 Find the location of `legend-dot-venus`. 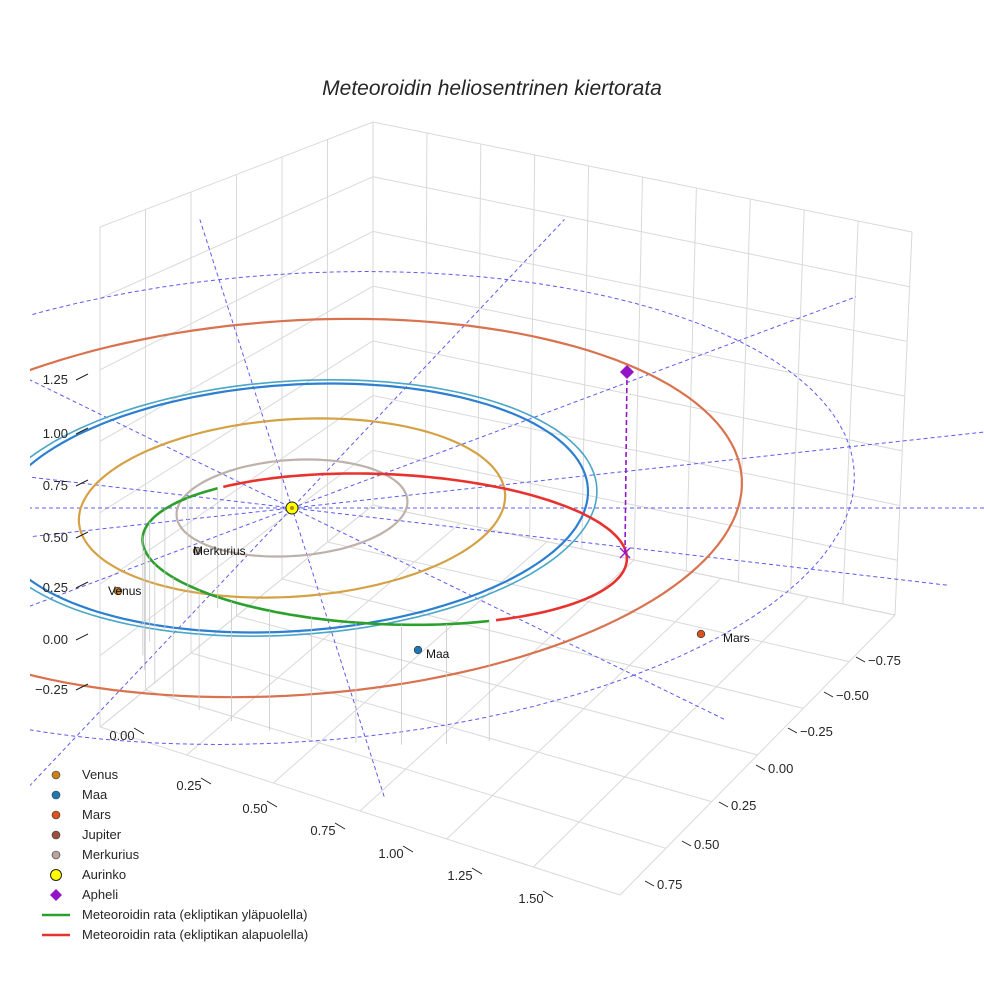

legend-dot-venus is located at coordinates (56, 775).